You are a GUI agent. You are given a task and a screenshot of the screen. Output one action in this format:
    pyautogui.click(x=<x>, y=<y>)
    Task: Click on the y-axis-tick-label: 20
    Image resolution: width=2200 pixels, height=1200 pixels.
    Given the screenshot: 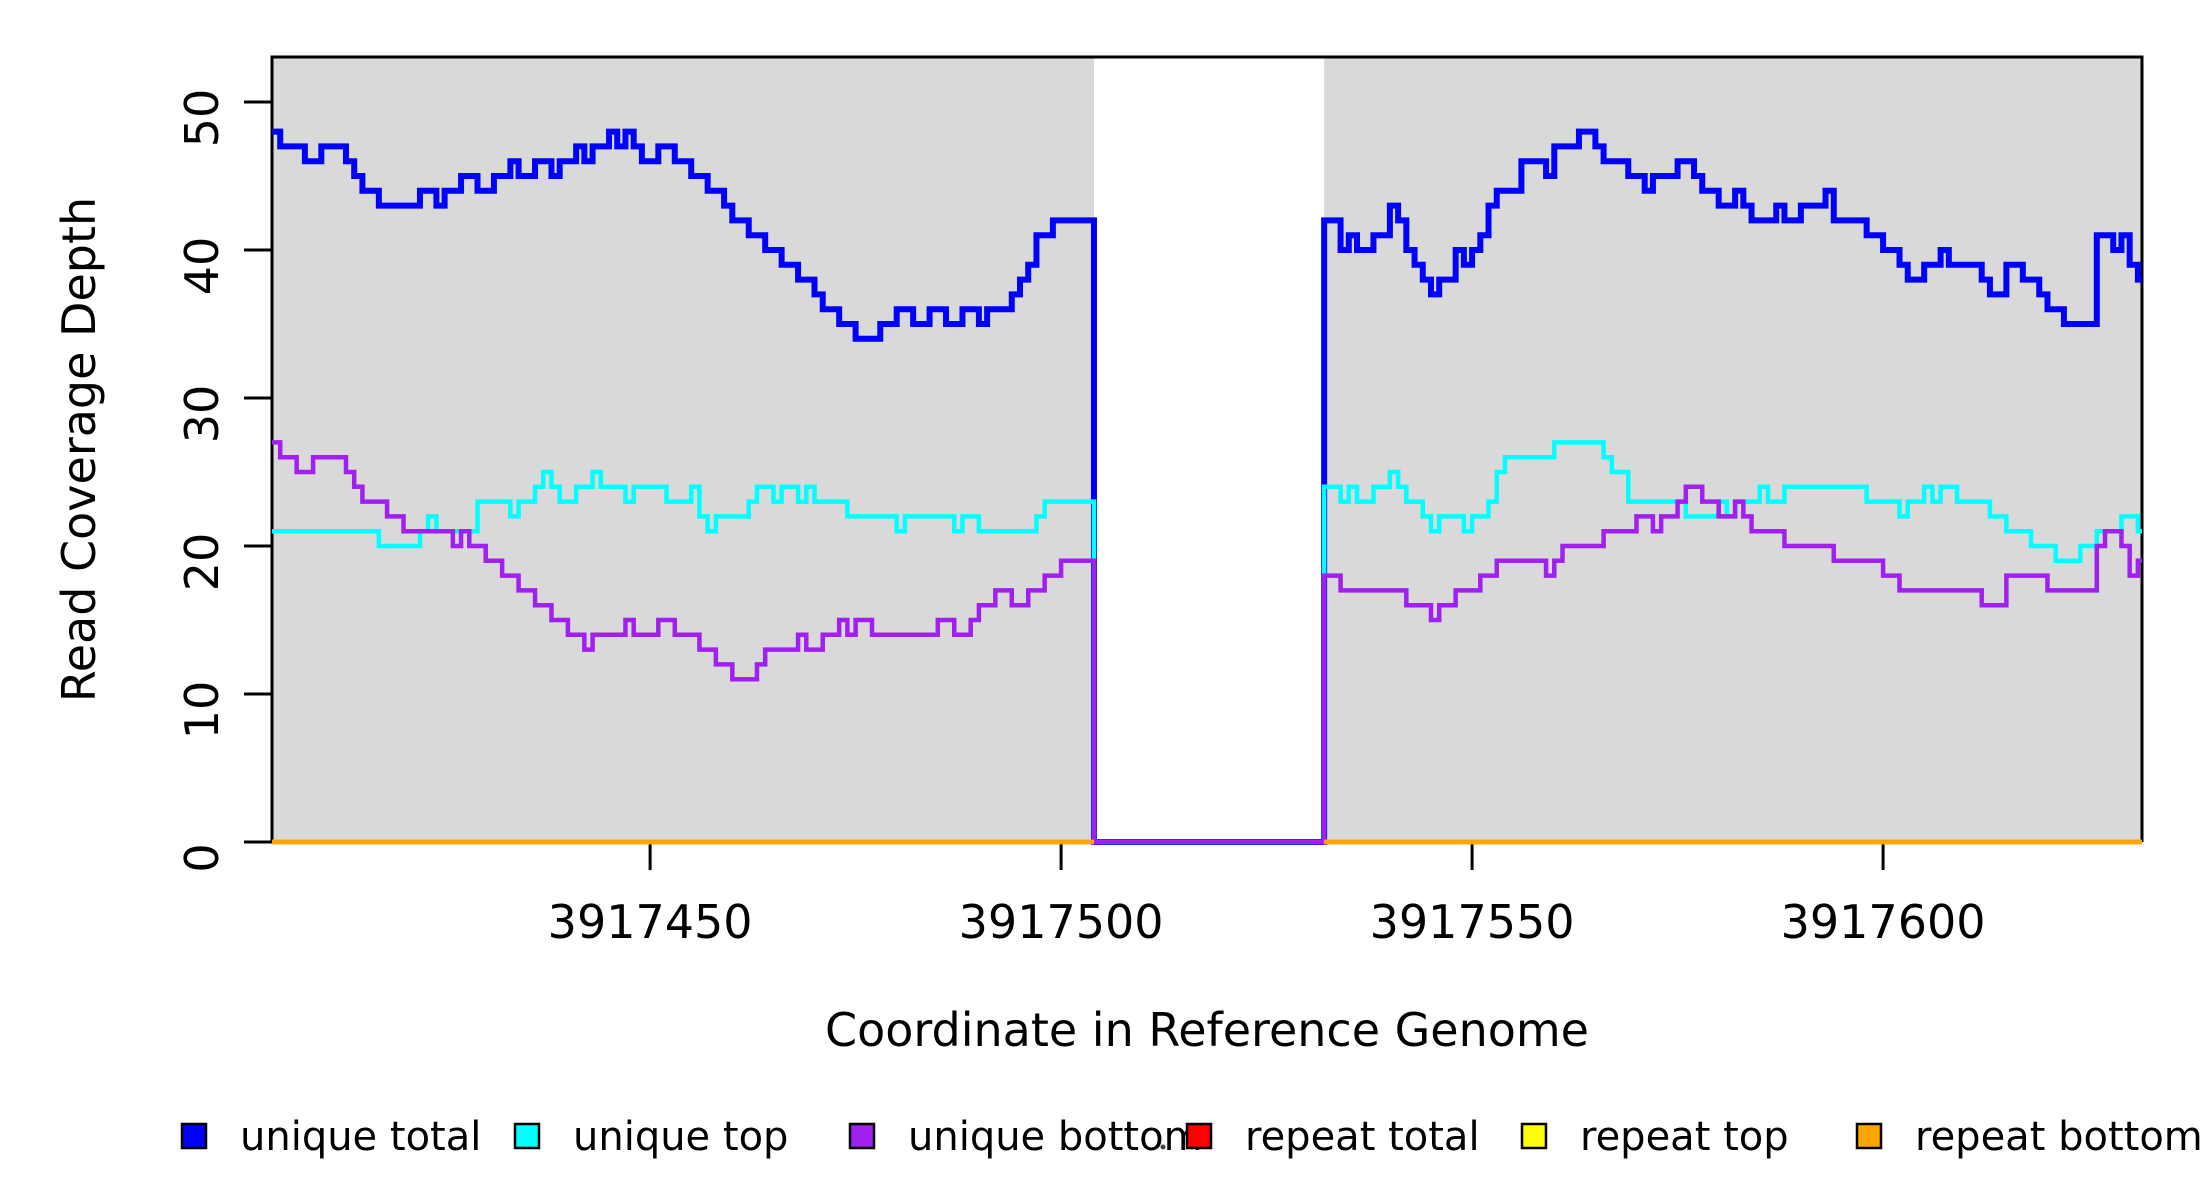 What is the action you would take?
    pyautogui.click(x=202, y=562)
    